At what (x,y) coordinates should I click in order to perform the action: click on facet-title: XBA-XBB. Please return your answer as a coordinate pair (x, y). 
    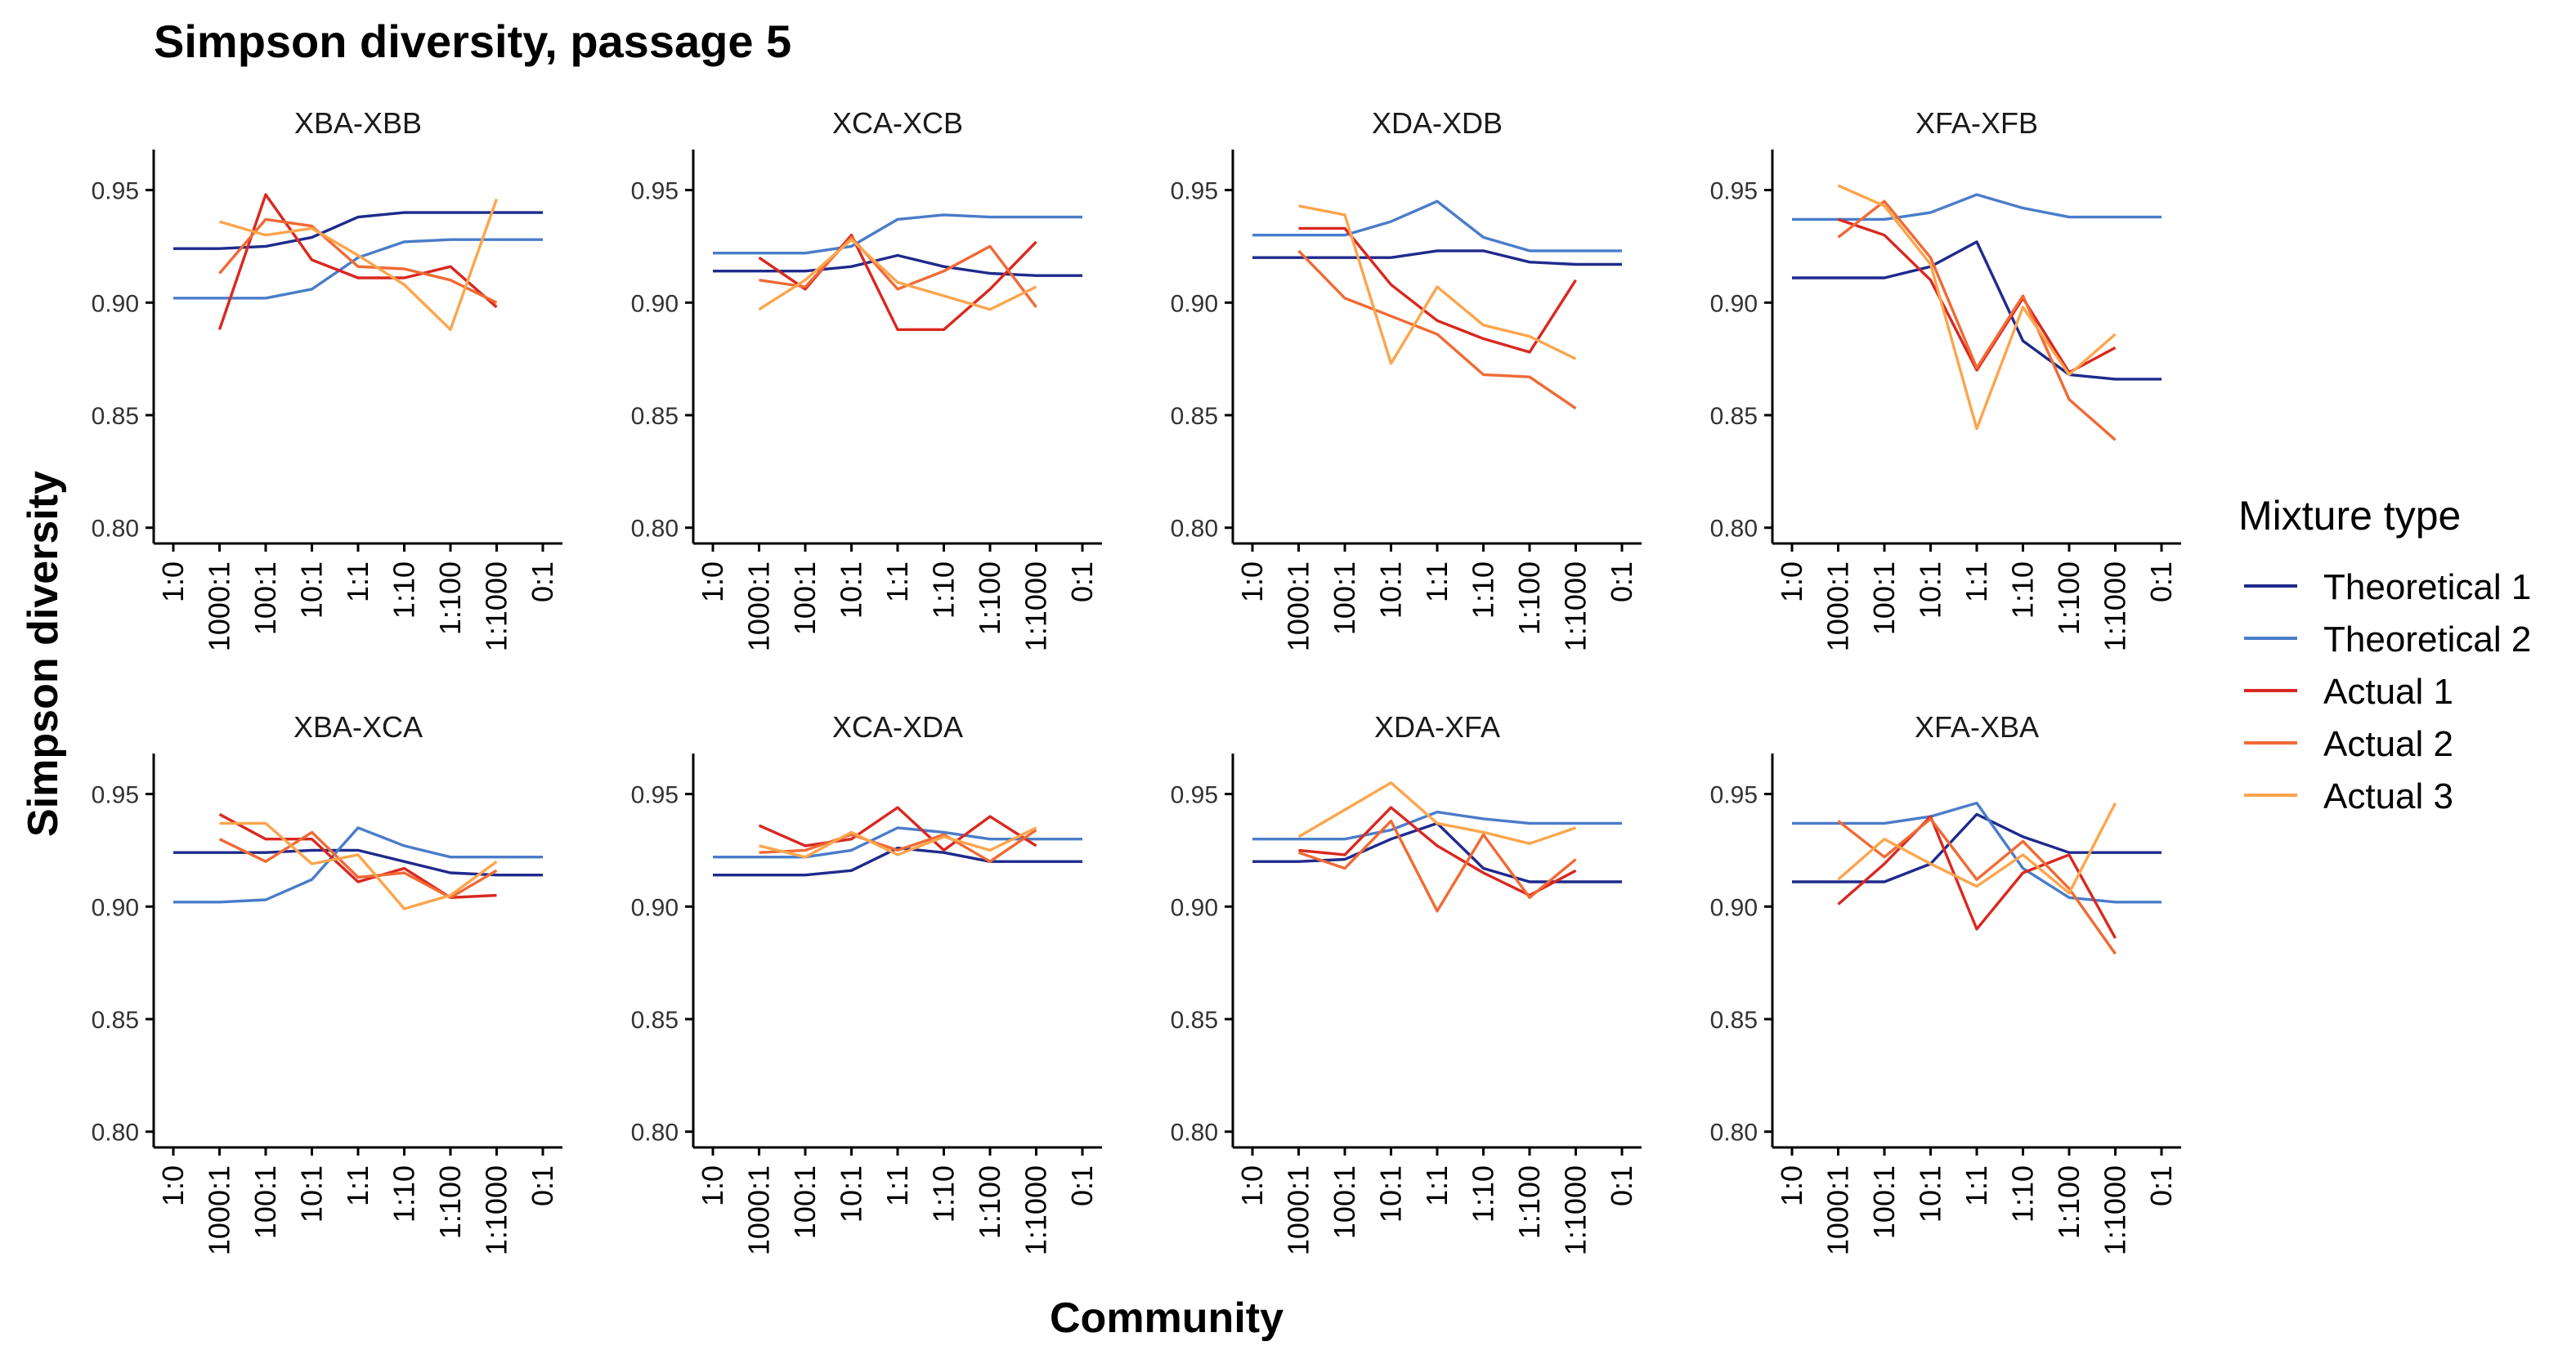
    Looking at the image, I should click on (358, 123).